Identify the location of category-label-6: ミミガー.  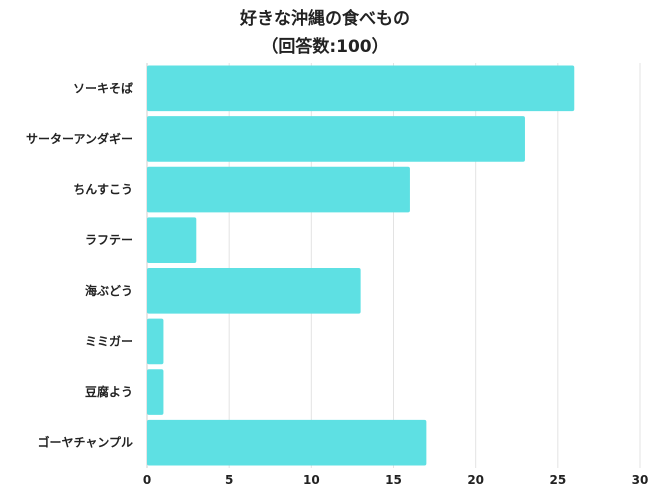
(109, 340).